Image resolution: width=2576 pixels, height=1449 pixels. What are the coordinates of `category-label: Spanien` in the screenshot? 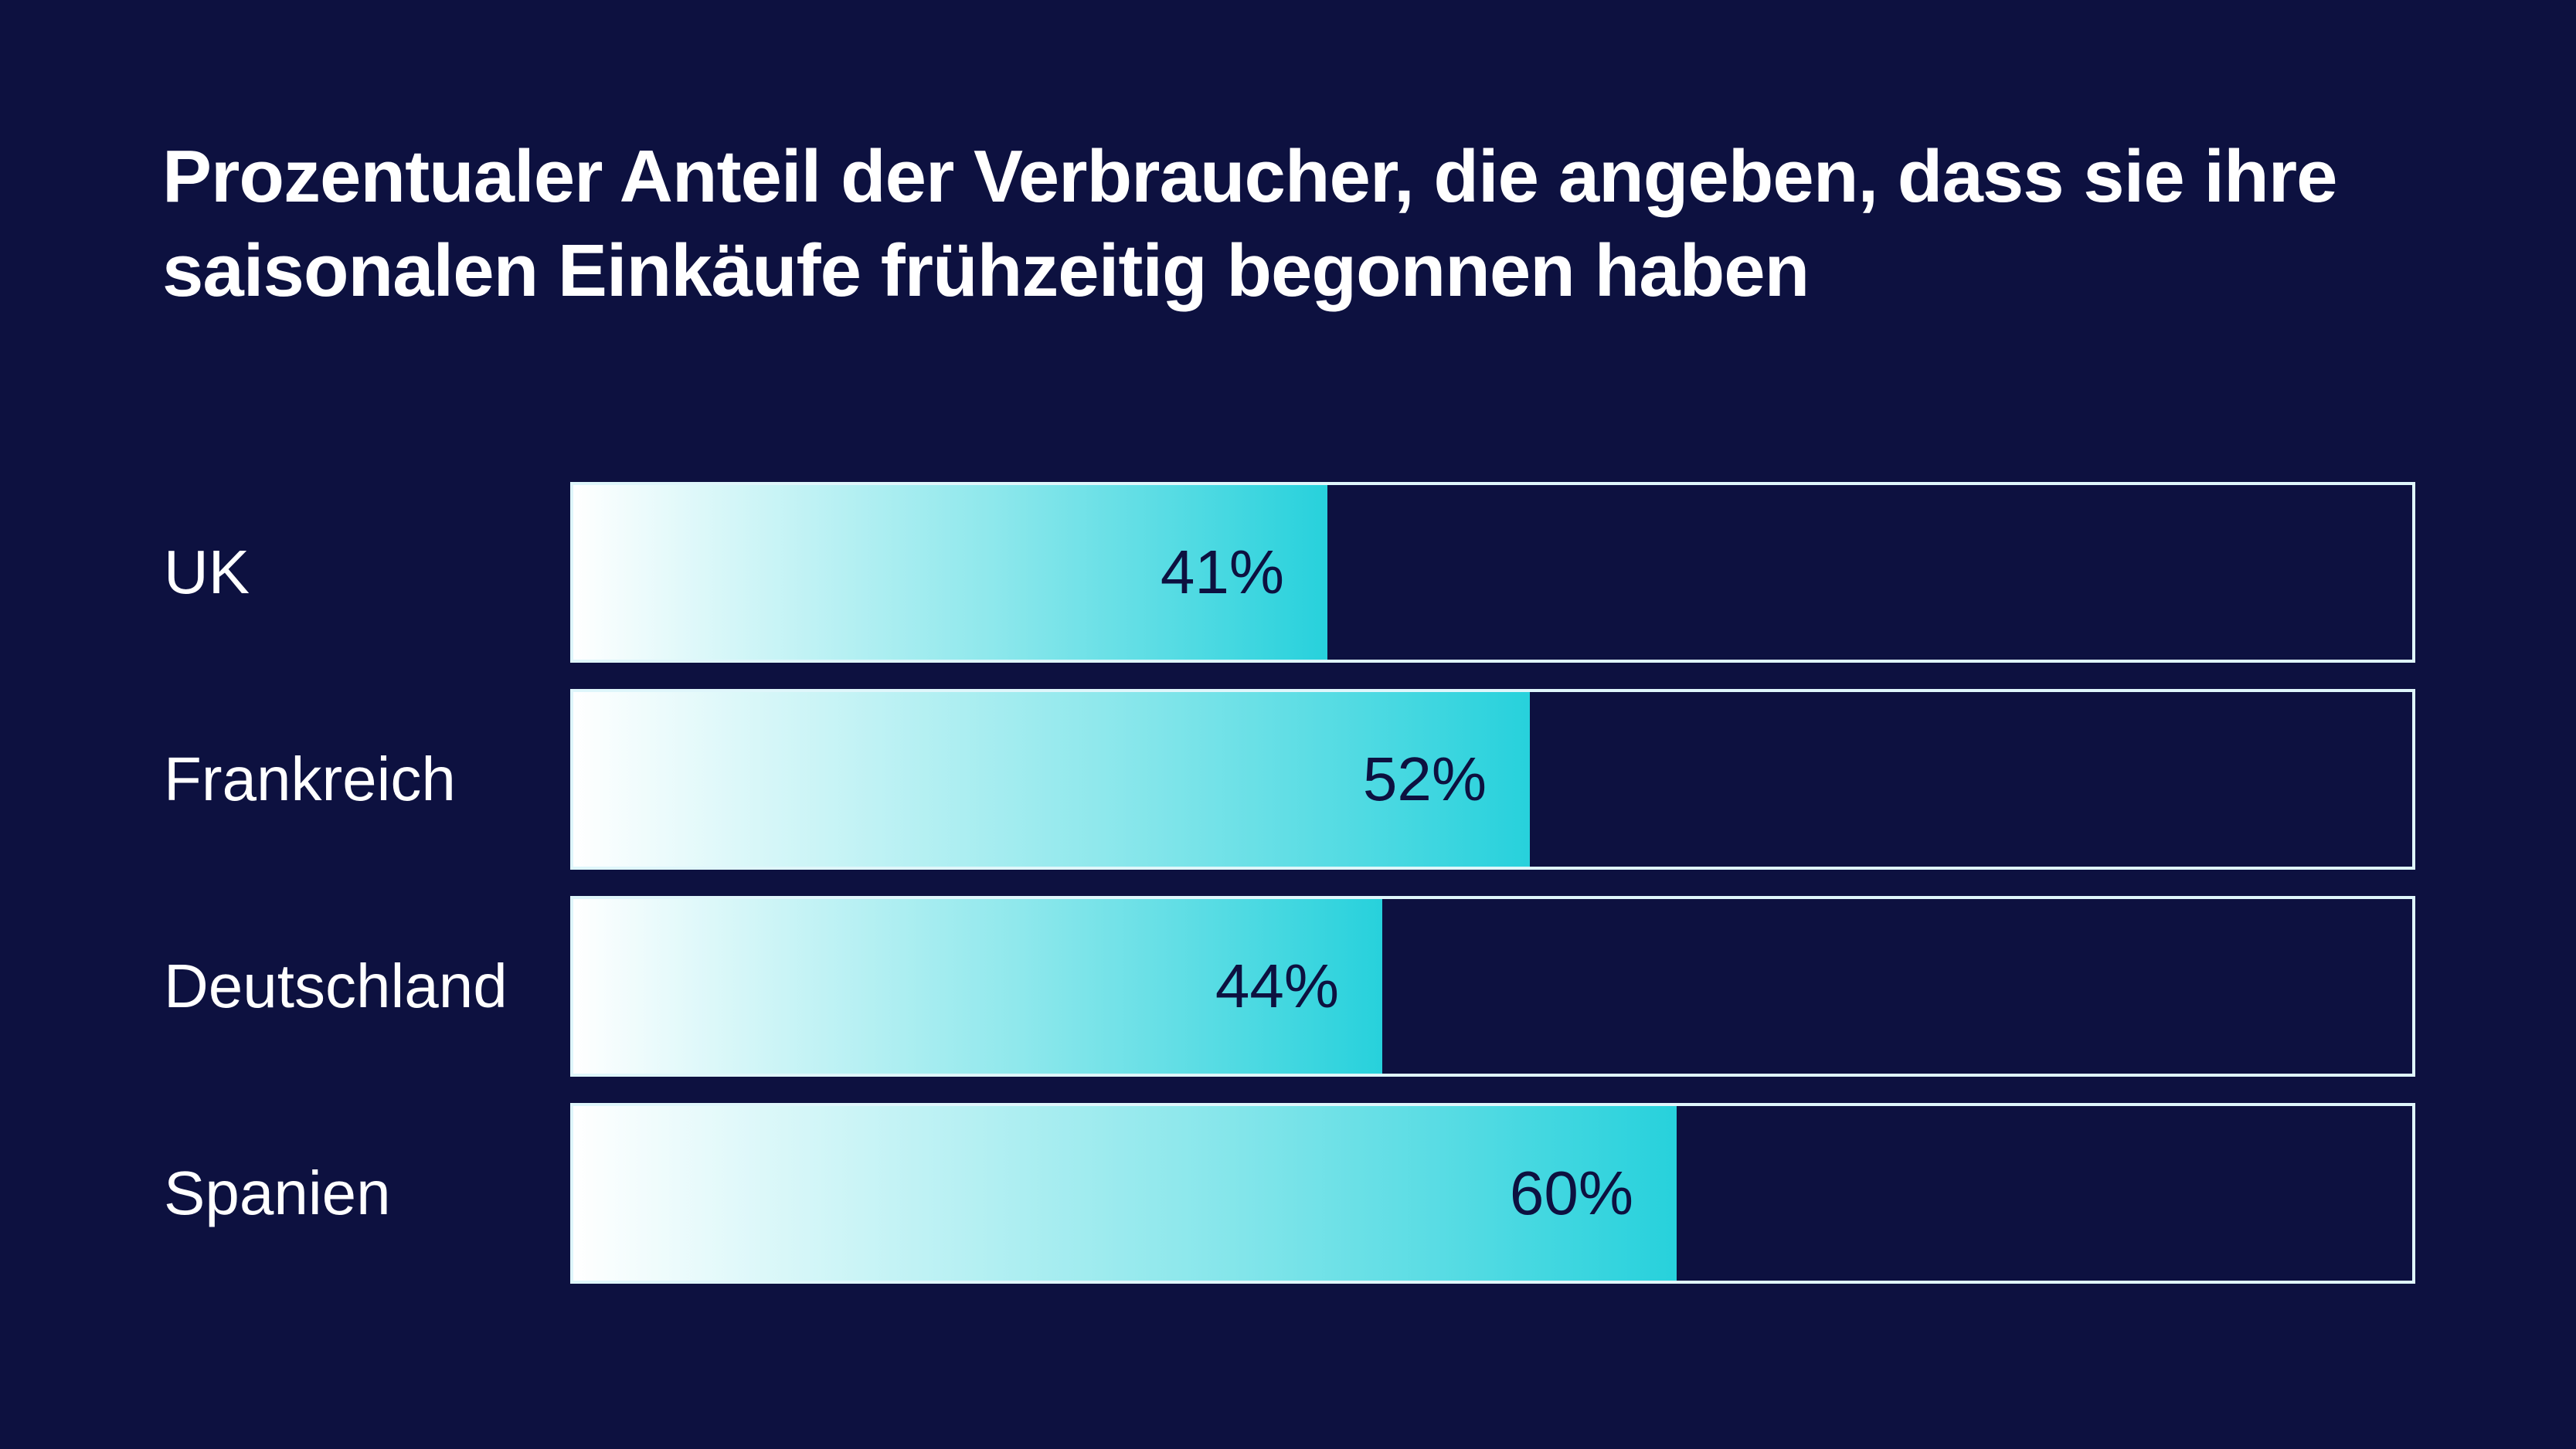 It's located at (277, 1193).